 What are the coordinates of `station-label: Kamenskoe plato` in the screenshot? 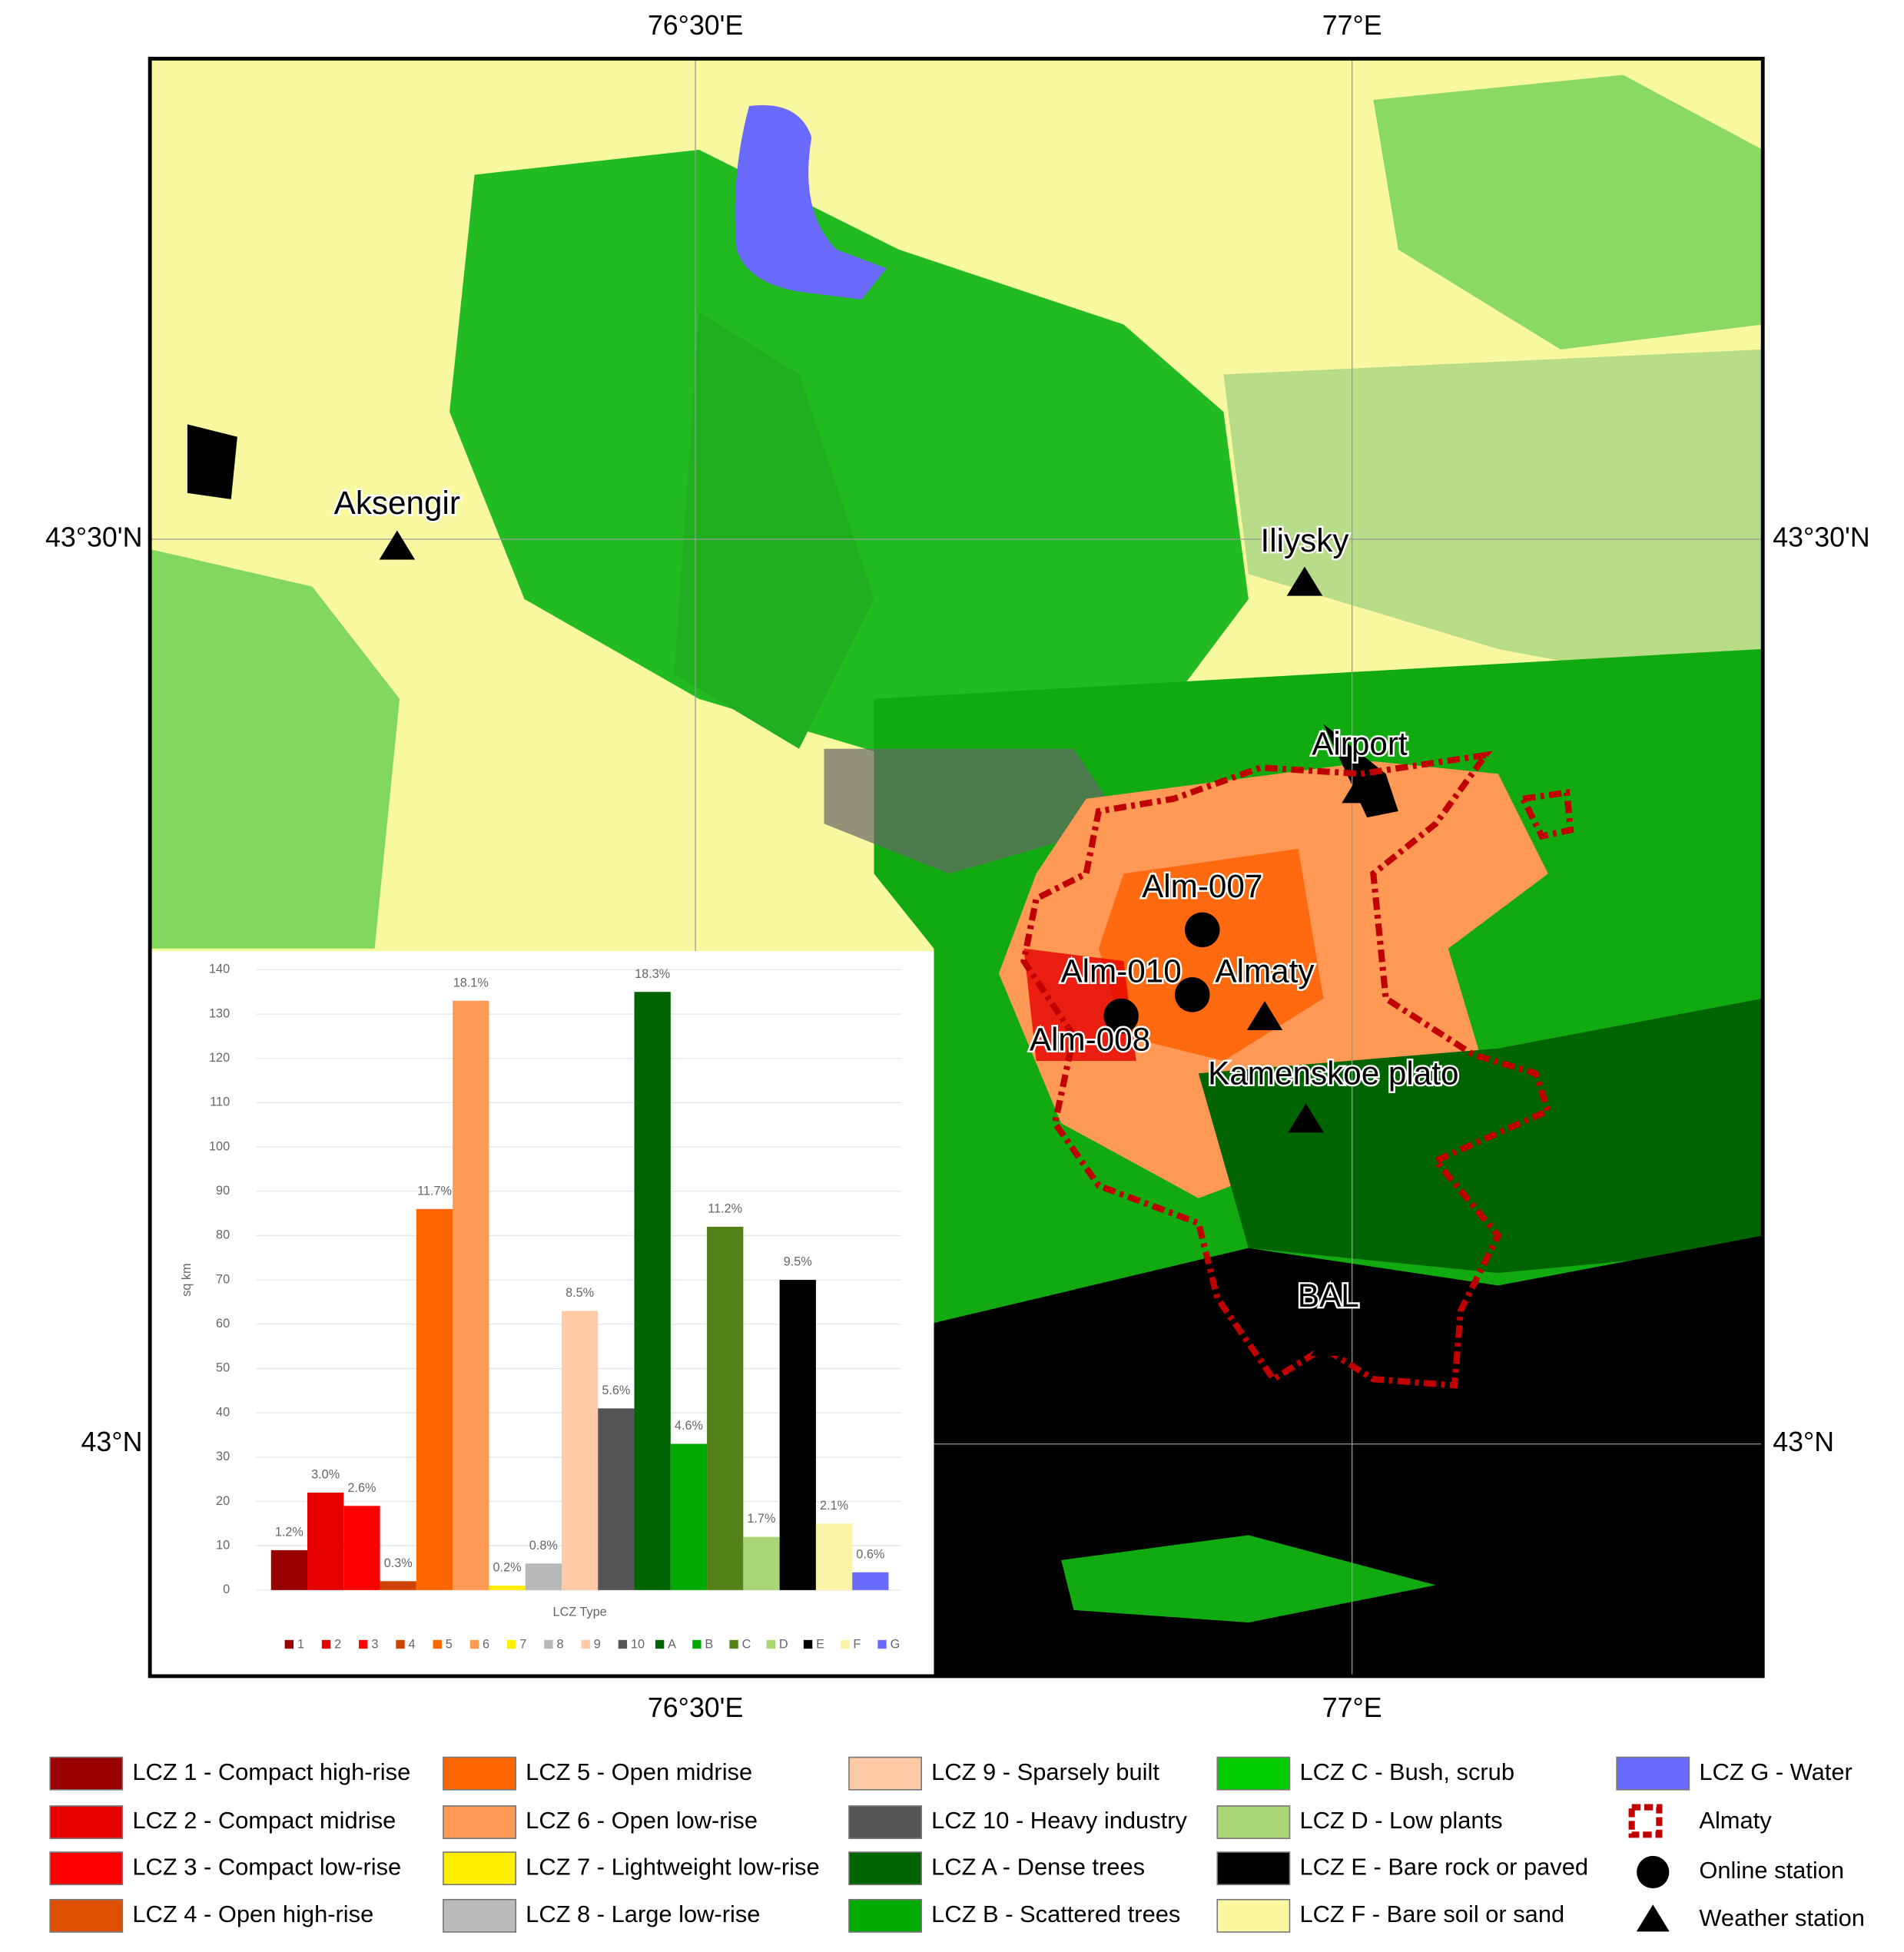 It's located at (1333, 1074).